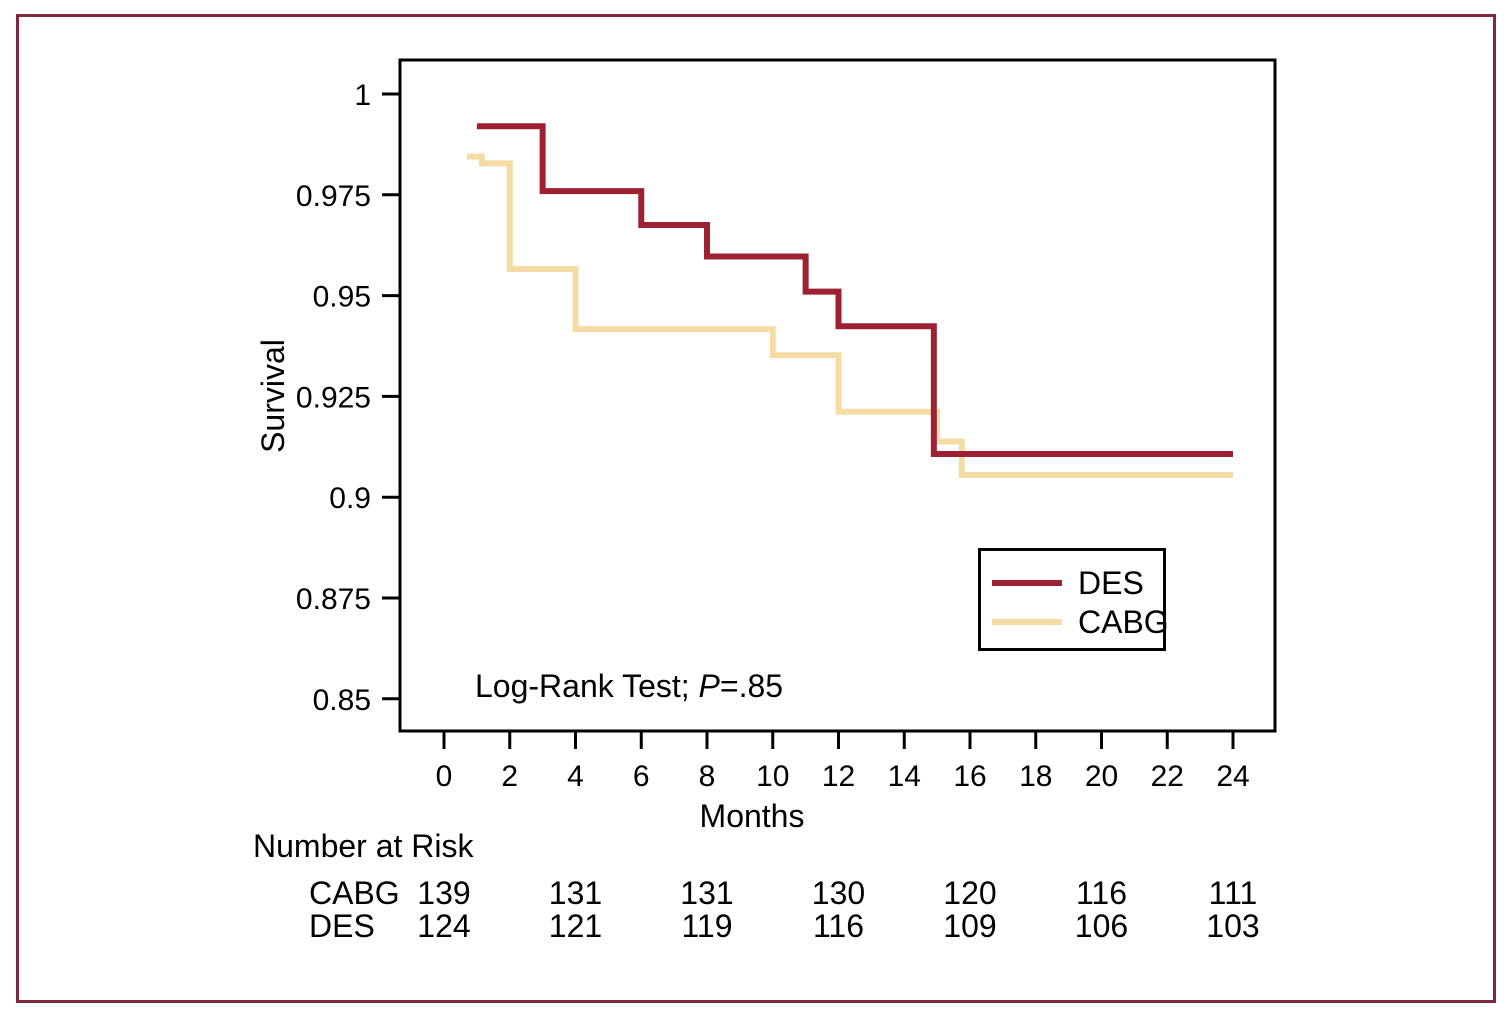 Image resolution: width=1512 pixels, height=1025 pixels. Describe the element at coordinates (575, 893) in the screenshot. I see `risk-value-cabg-month-4: 131` at that location.